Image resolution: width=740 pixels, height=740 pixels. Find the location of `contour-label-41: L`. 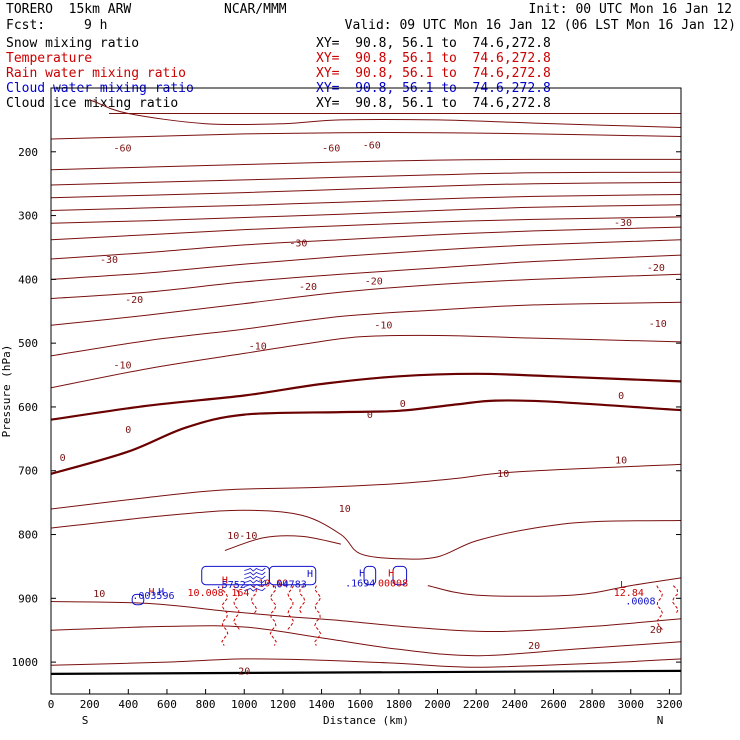

contour-label-41: L is located at coordinates (623, 585).